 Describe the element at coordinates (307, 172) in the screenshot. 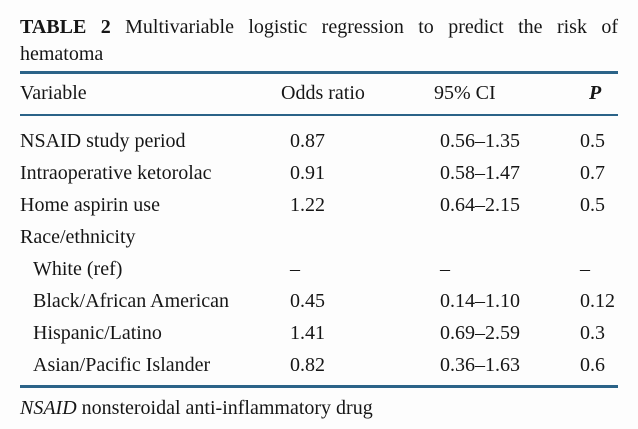

I see `cell-odds-ratio: 0.91` at that location.